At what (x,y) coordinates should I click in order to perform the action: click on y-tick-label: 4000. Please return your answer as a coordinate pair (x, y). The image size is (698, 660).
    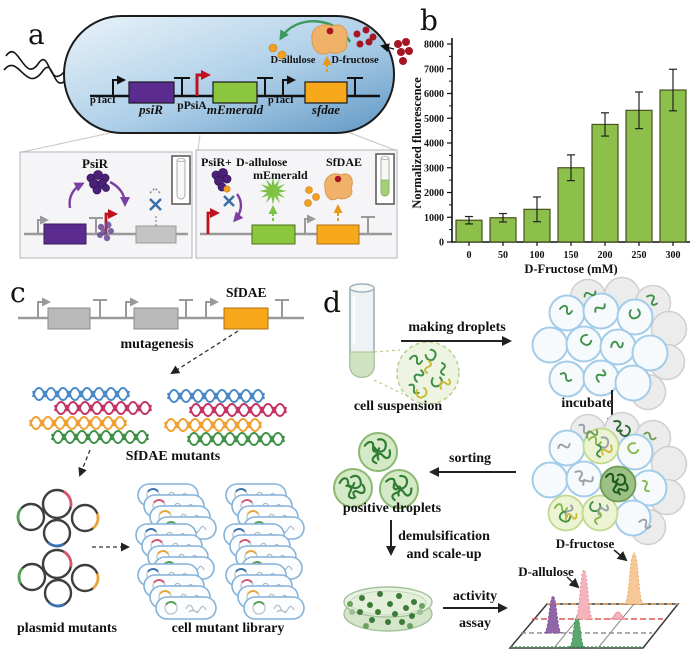
    Looking at the image, I should click on (434, 144).